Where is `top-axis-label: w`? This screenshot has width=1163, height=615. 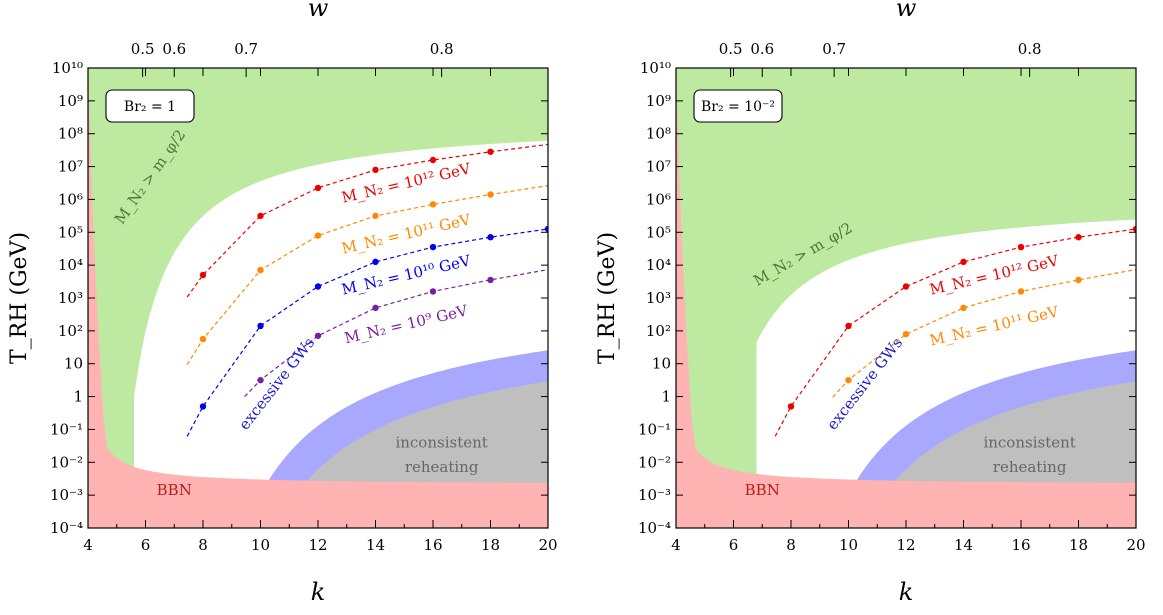
top-axis-label: w is located at coordinates (318, 11).